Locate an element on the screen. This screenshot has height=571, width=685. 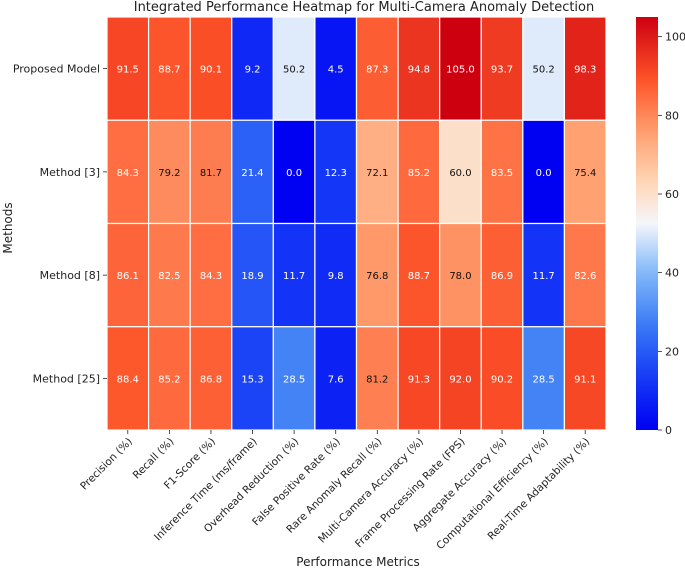
colorbar-tick-label: 100 is located at coordinates (675, 37).